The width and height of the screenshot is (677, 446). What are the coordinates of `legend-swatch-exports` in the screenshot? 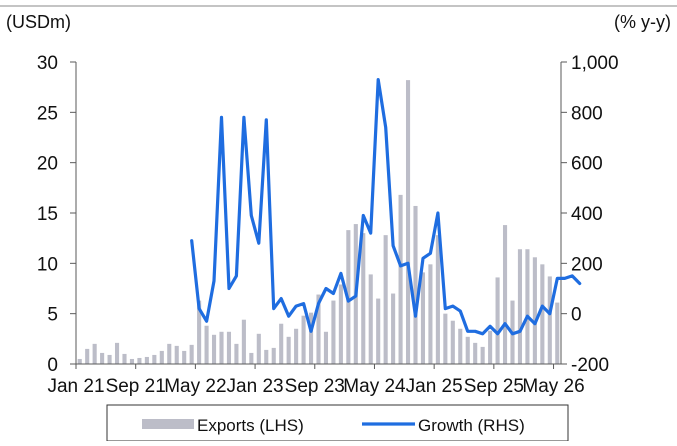 It's located at (168, 424).